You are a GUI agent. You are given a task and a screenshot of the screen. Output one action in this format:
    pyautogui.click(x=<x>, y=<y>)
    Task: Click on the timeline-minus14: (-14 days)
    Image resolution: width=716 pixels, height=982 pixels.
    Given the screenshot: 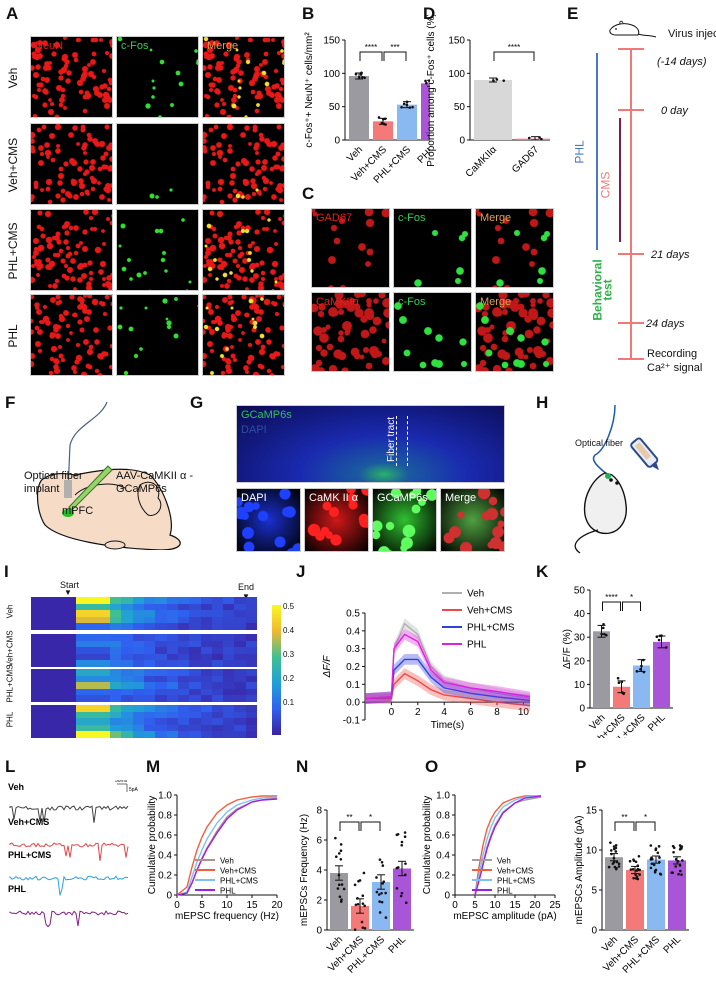 What is the action you would take?
    pyautogui.click(x=682, y=62)
    